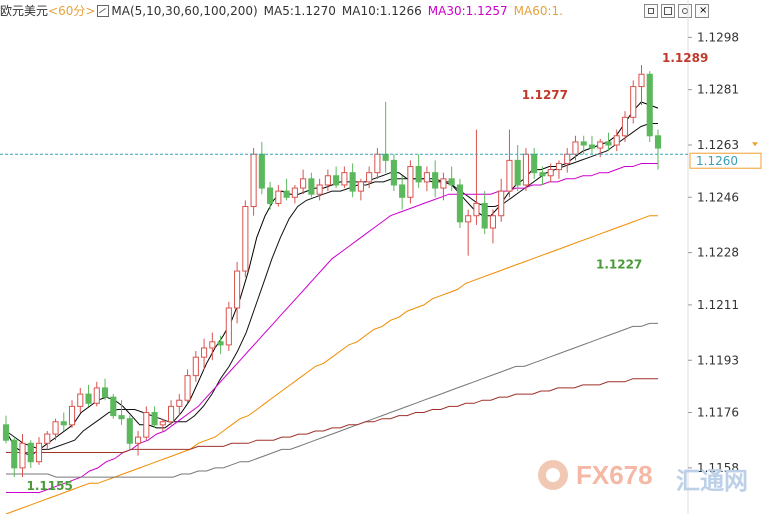 Image resolution: width=763 pixels, height=514 pixels. What do you see at coordinates (718, 145) in the screenshot?
I see `y-tick-label: 1.1263` at bounding box center [718, 145].